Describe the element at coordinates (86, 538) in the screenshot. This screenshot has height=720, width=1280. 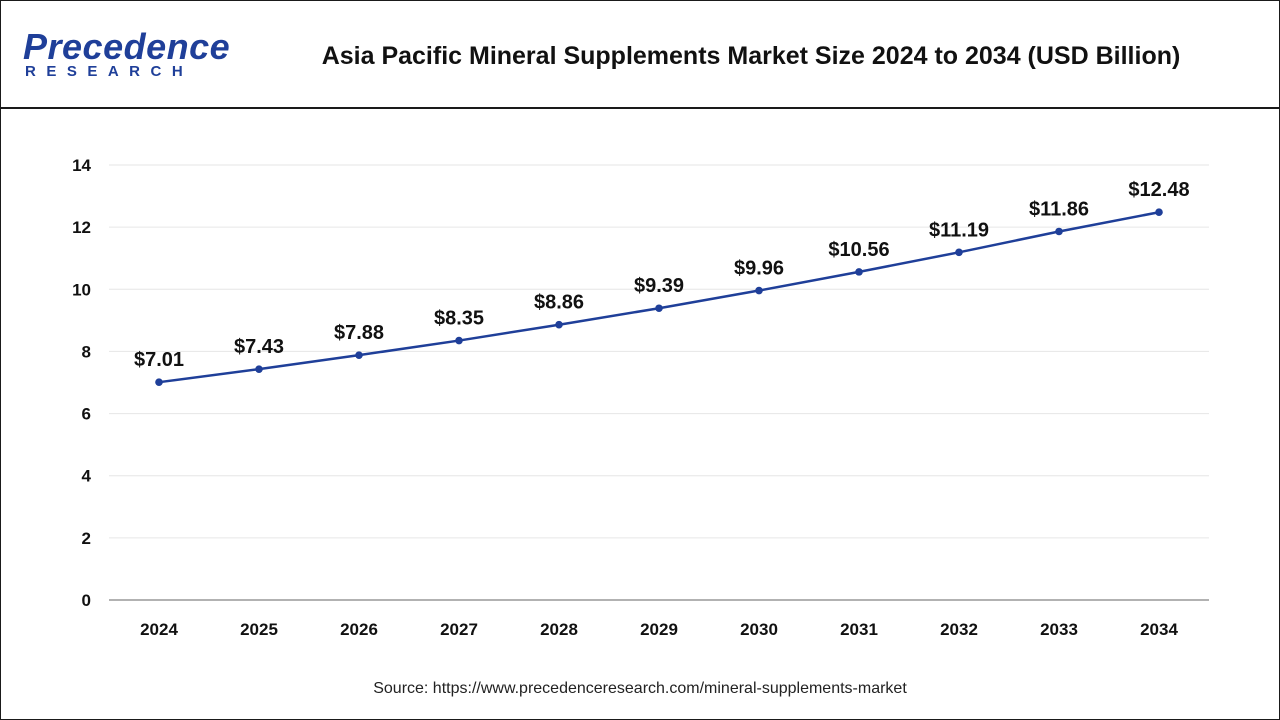
I see `y-tick-label: 2` at that location.